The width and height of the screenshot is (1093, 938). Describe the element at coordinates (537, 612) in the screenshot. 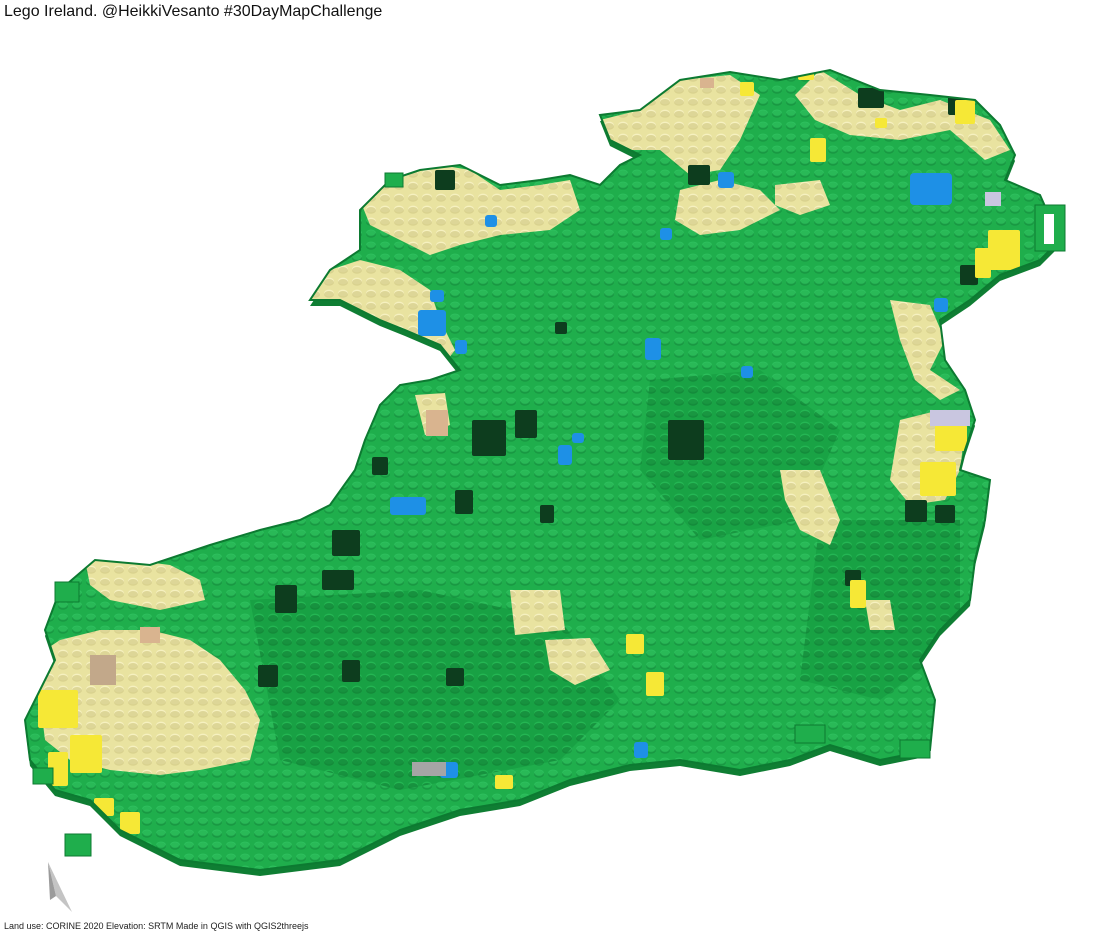

I see `upland-galtees` at that location.